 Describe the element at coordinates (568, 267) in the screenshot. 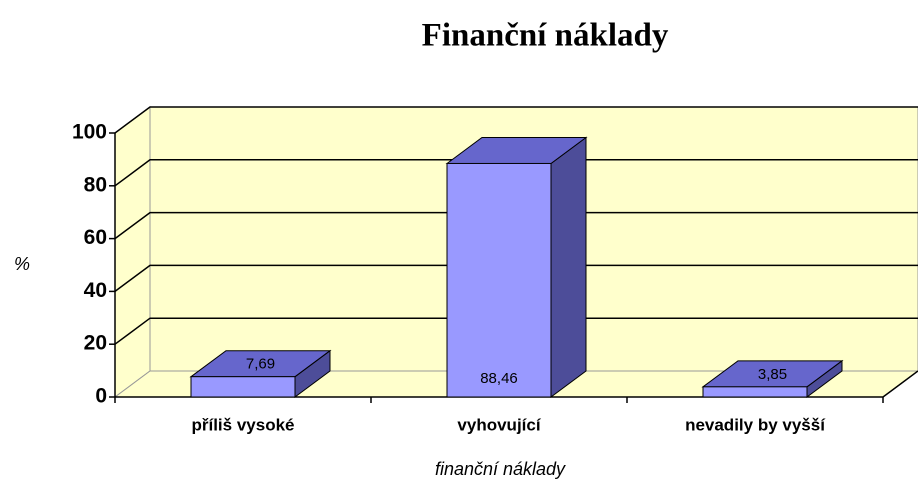

I see `bar-side` at that location.